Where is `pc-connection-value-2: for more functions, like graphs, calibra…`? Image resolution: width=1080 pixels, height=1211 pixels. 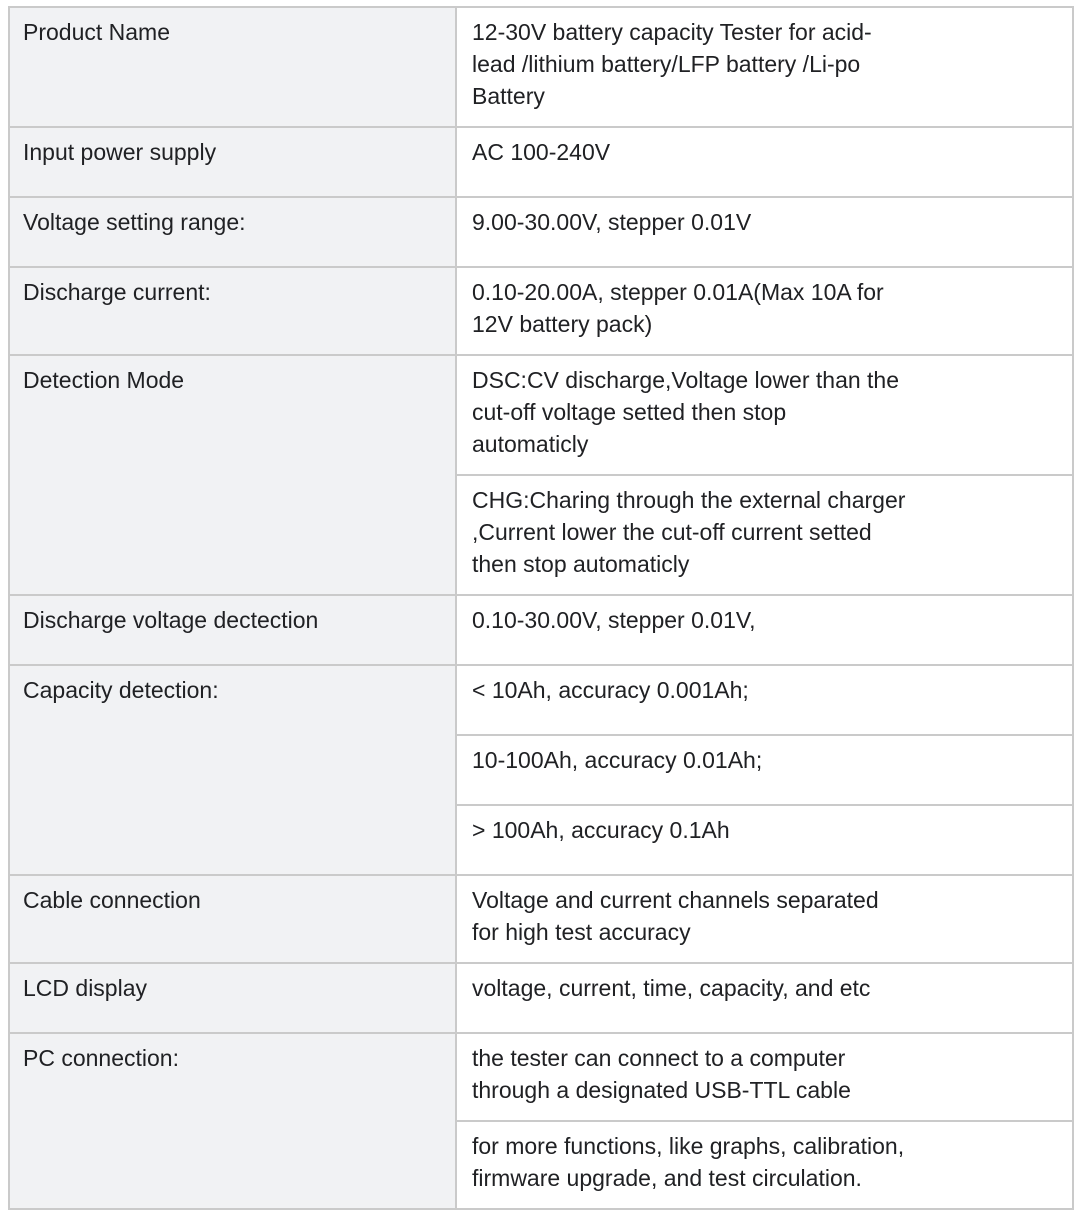 pc-connection-value-2: for more functions, like graphs, calibra… is located at coordinates (764, 1165).